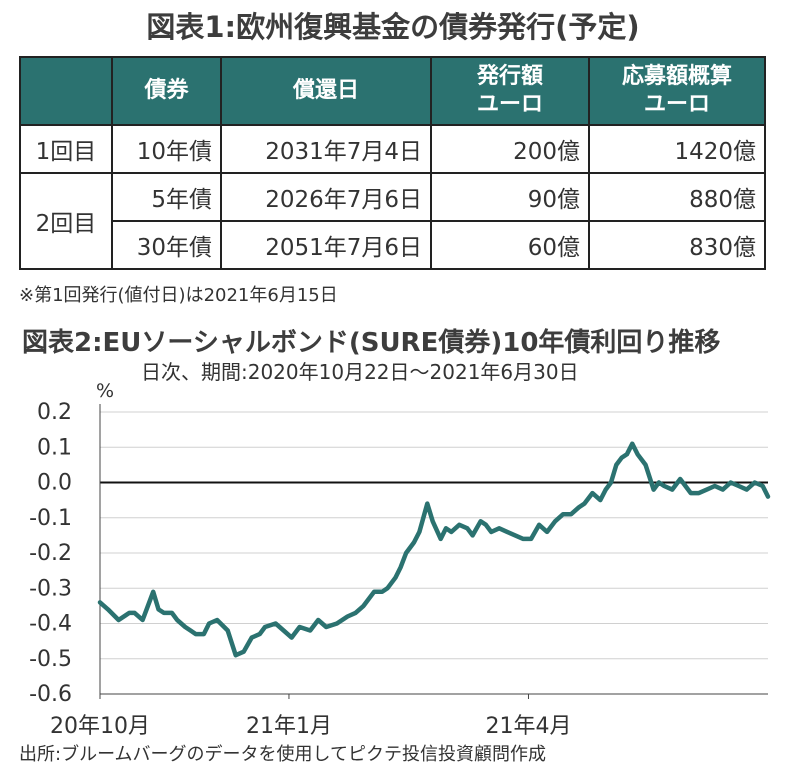 This screenshot has width=786, height=780. I want to click on chart-subtitle: 日次、期間:2020年10月22日～2021年6月30日, so click(360, 372).